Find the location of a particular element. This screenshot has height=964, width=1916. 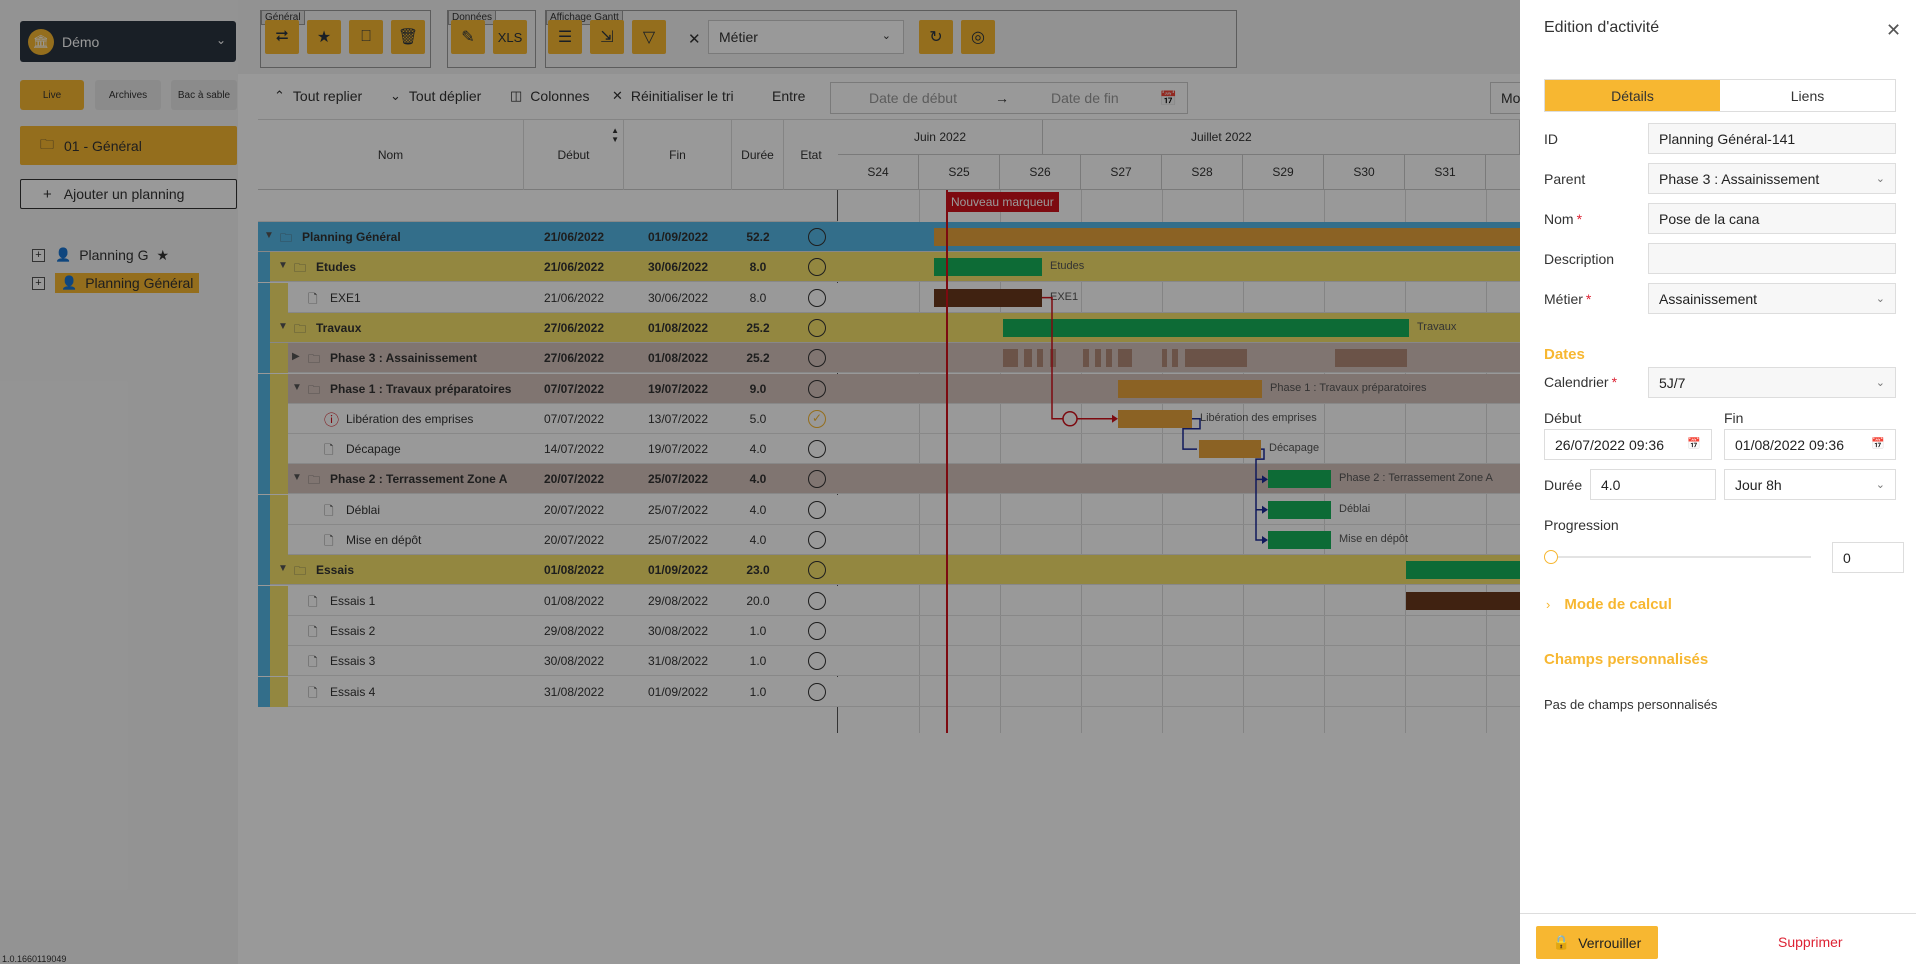

folder-item: 🗀 01 - Général is located at coordinates (128, 145).